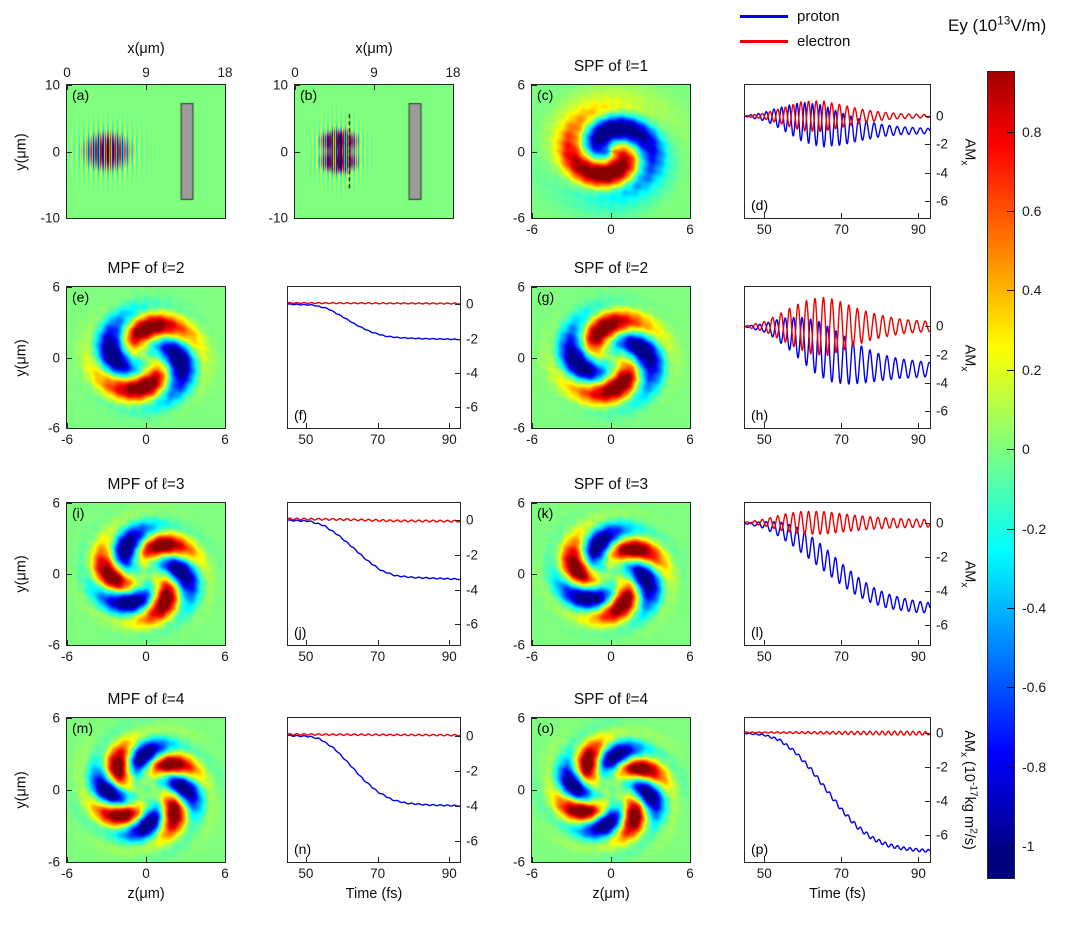  I want to click on colorbar-tick-label: 0.8, so click(1032, 131).